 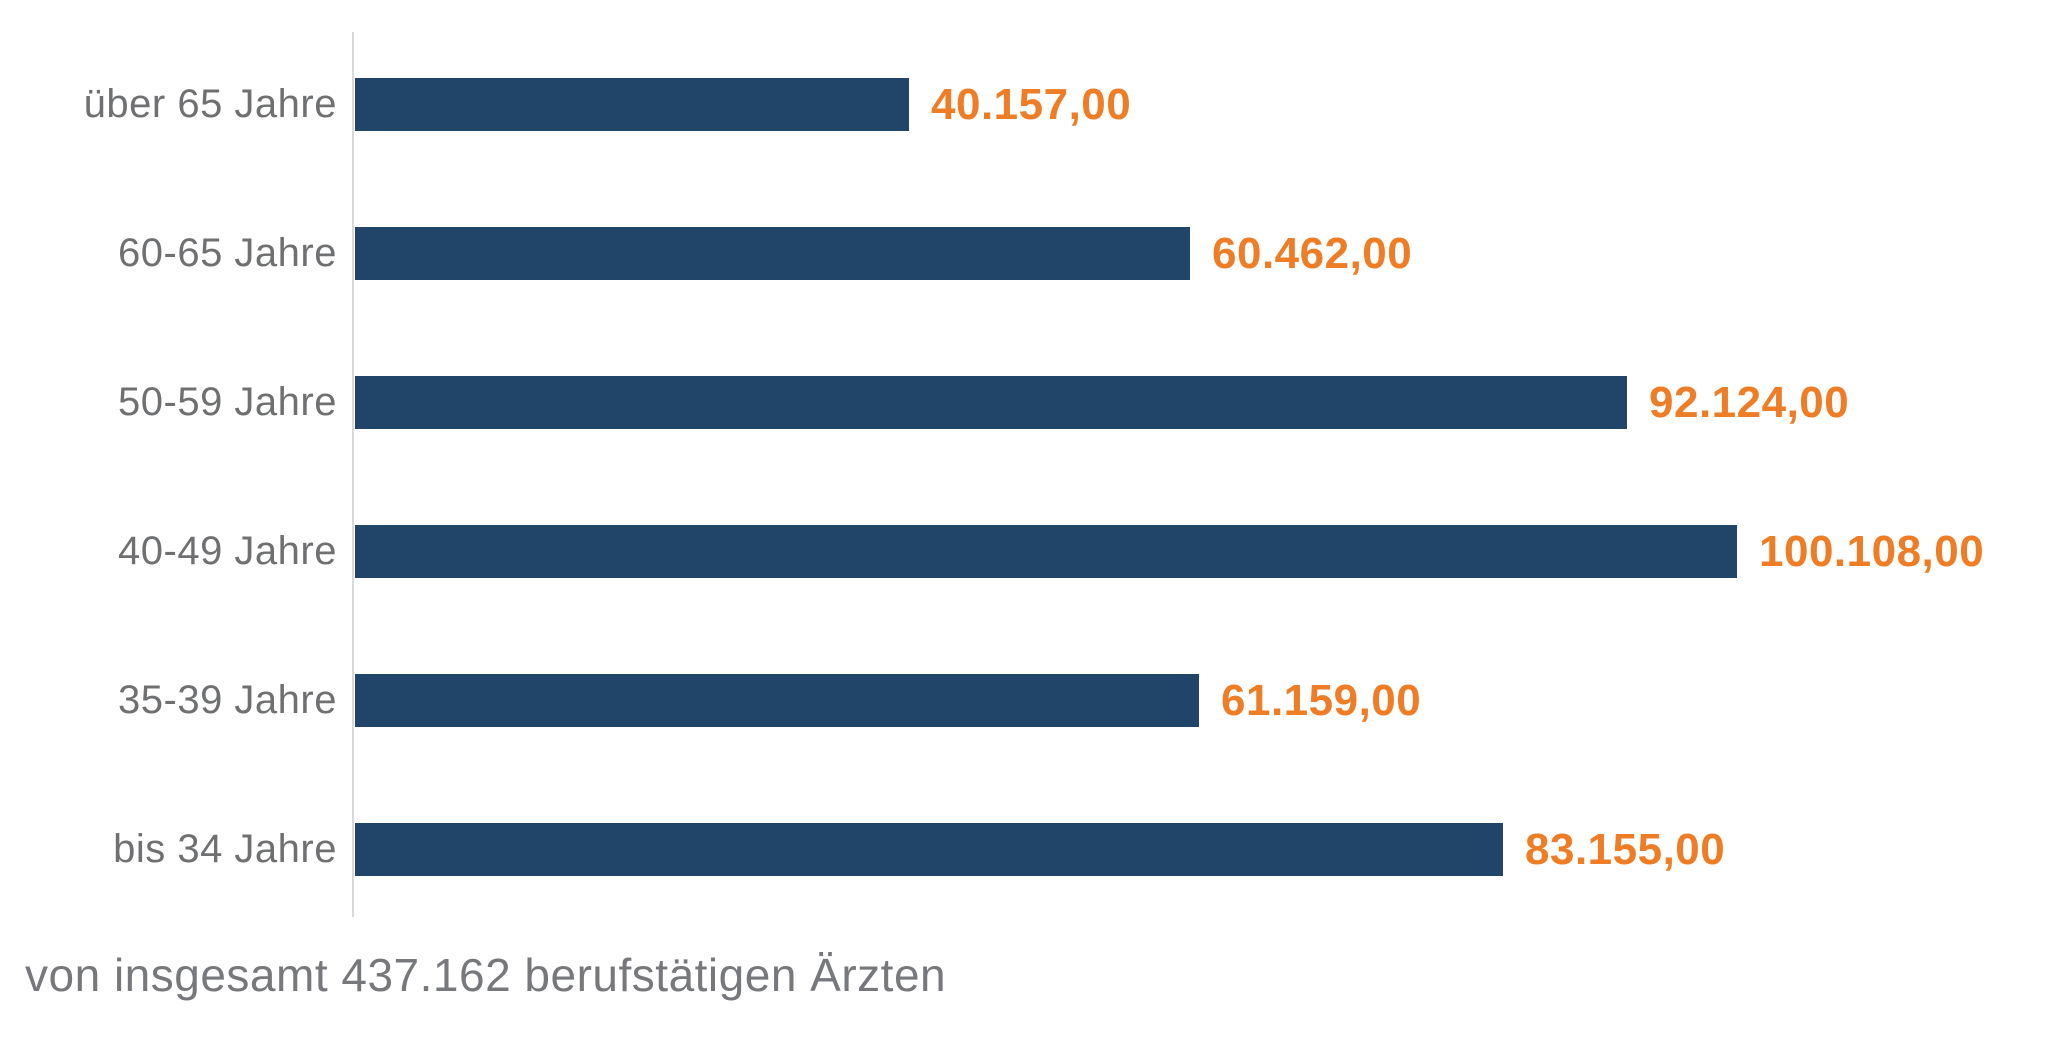 I want to click on category-label: über 65 Jahre, so click(x=210, y=104).